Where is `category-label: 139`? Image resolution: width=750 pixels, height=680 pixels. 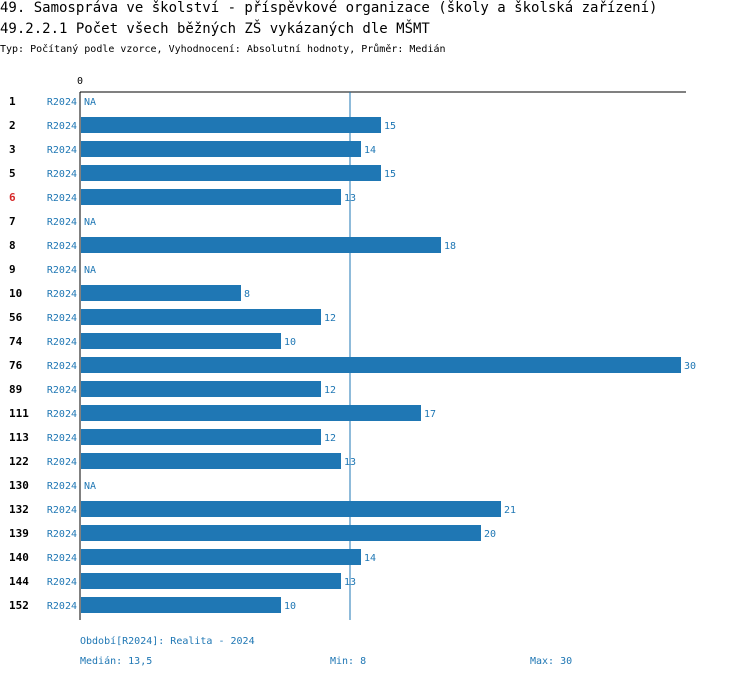 category-label: 139 is located at coordinates (19, 533).